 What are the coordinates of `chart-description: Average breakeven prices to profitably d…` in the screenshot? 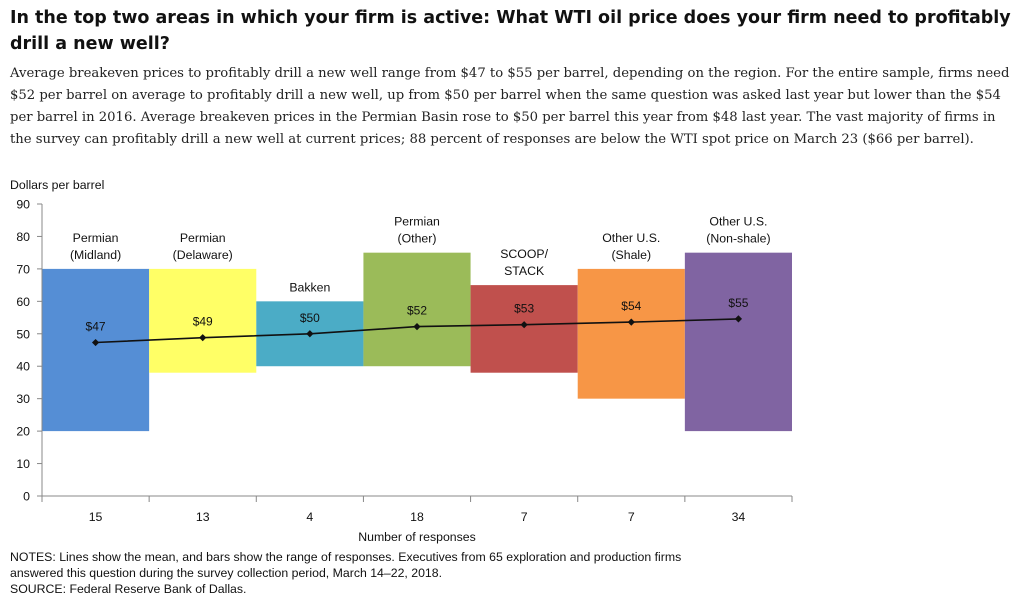 It's located at (510, 106).